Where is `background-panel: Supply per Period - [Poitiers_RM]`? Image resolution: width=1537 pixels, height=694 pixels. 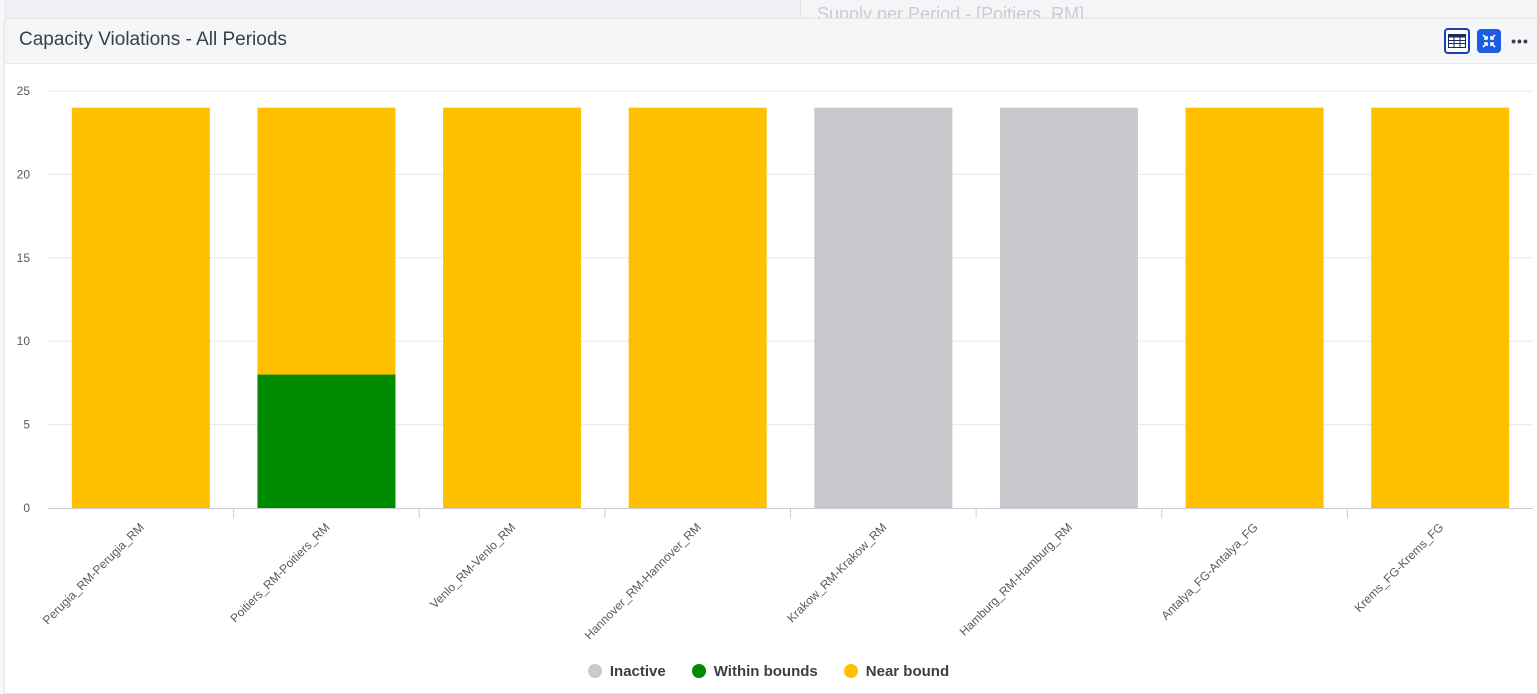 background-panel: Supply per Period - [Poitiers_RM] is located at coordinates (1168, 10).